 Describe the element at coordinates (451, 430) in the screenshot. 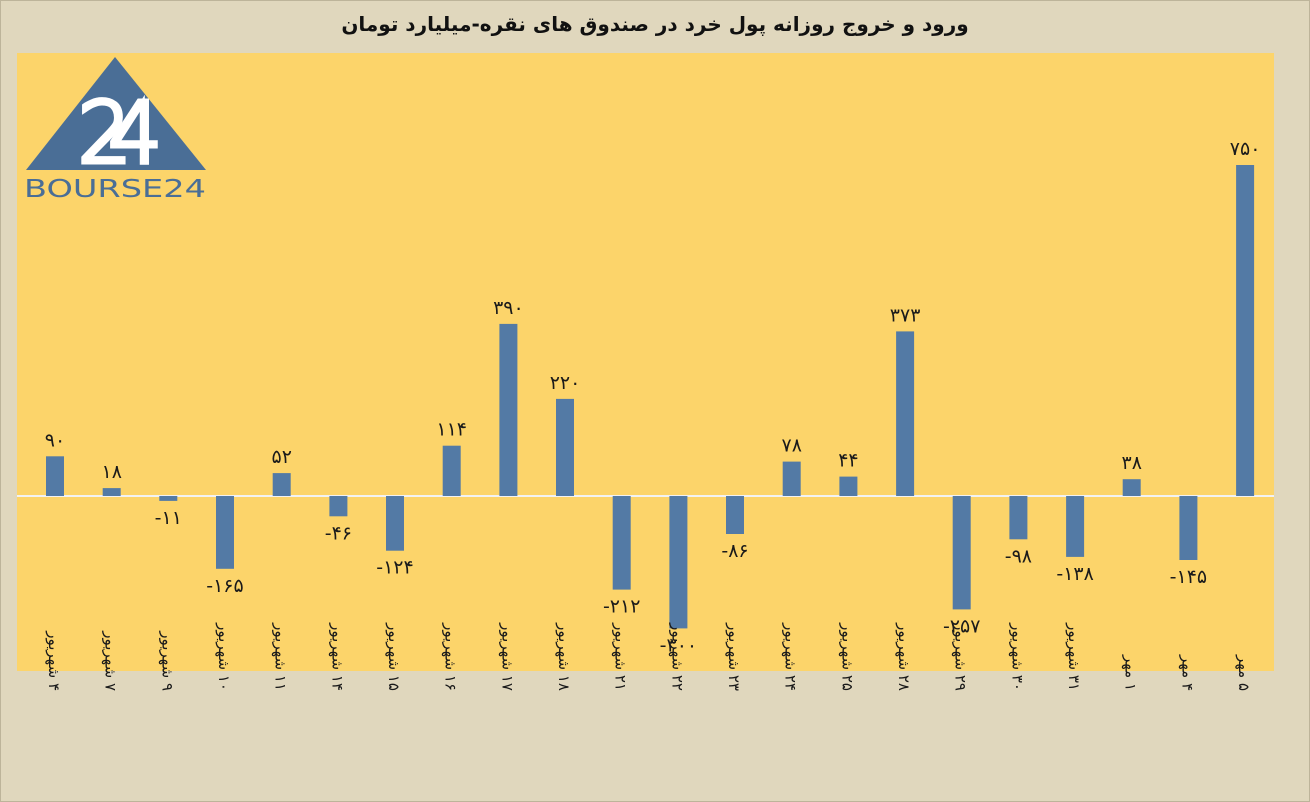

I see `value-label: ۱۱۴` at that location.